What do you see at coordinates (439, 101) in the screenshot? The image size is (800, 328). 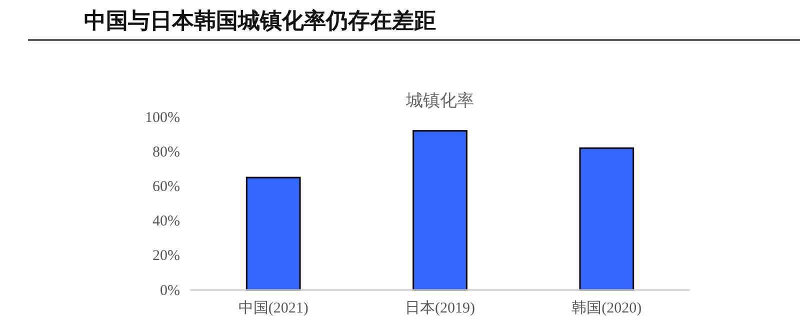 I see `chart-subtitle: 城镇化率` at bounding box center [439, 101].